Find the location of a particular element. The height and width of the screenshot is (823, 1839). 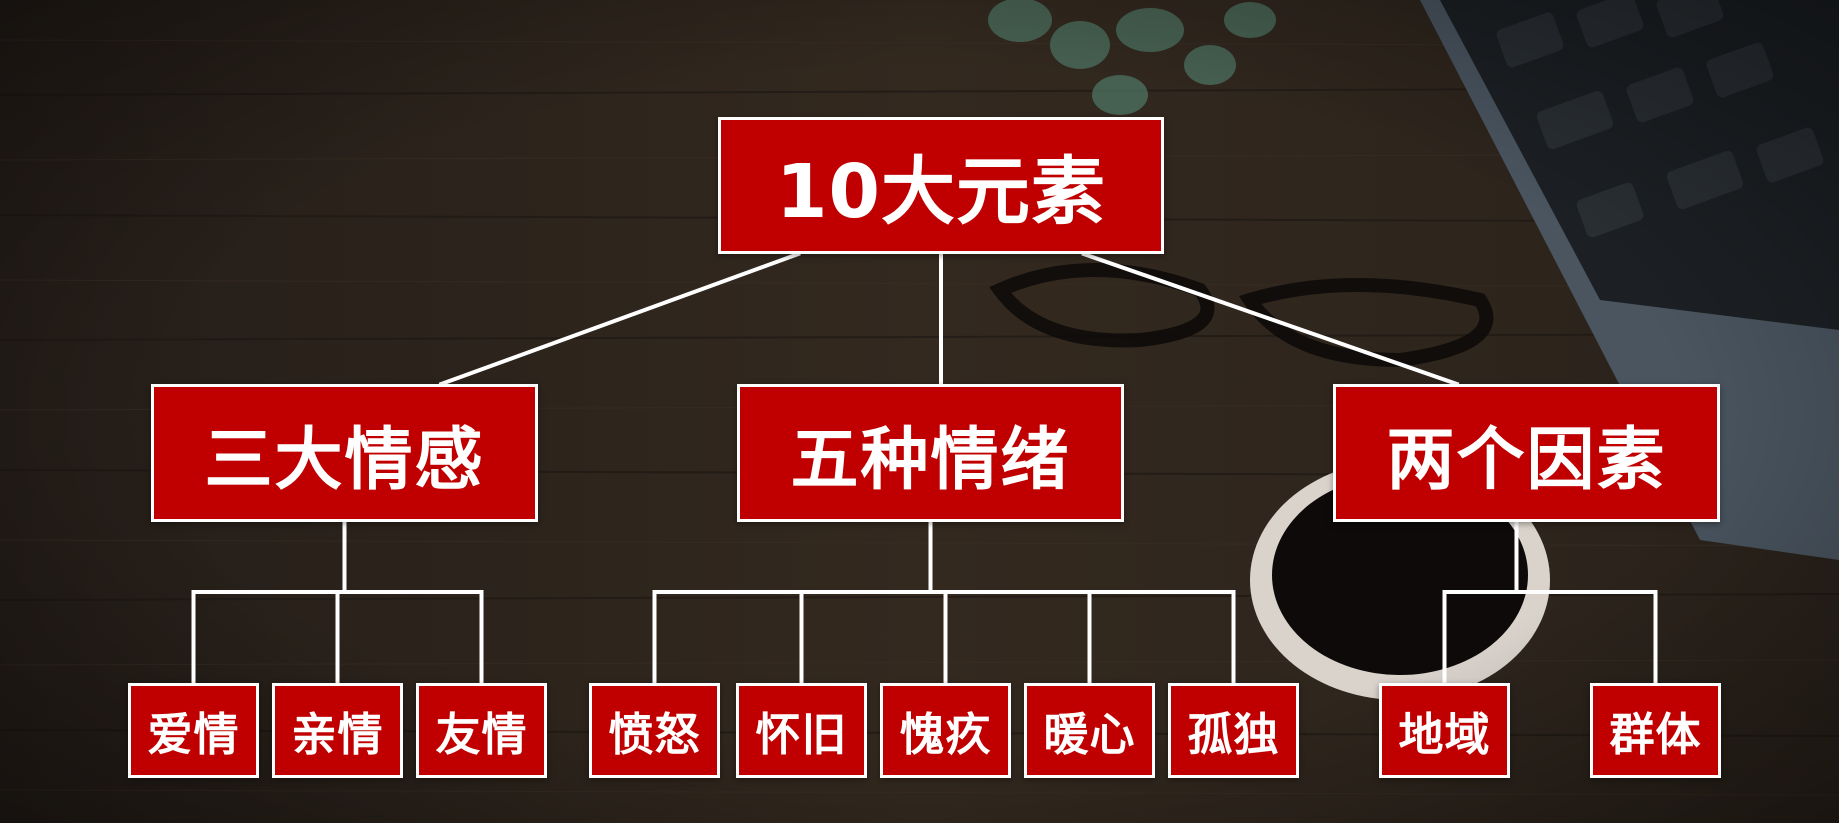

branch-node-factors: 两个因素 is located at coordinates (1526, 453).